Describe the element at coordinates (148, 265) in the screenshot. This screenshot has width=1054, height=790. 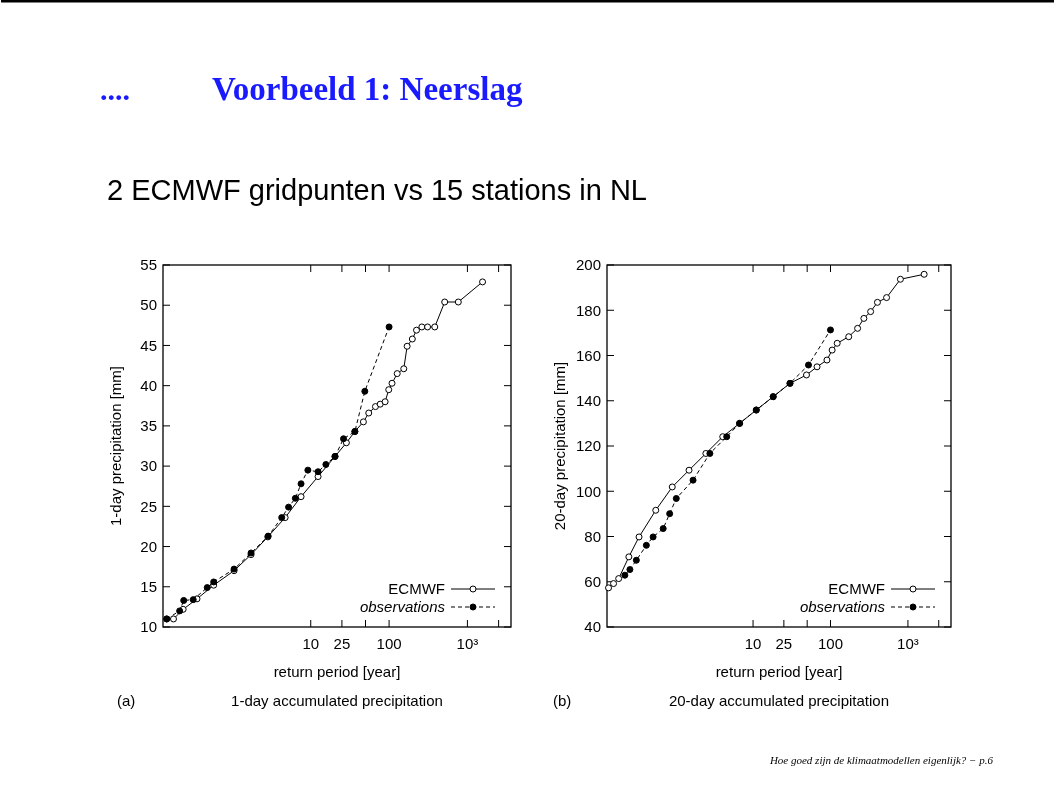
I see `y-tick-label: 55` at that location.